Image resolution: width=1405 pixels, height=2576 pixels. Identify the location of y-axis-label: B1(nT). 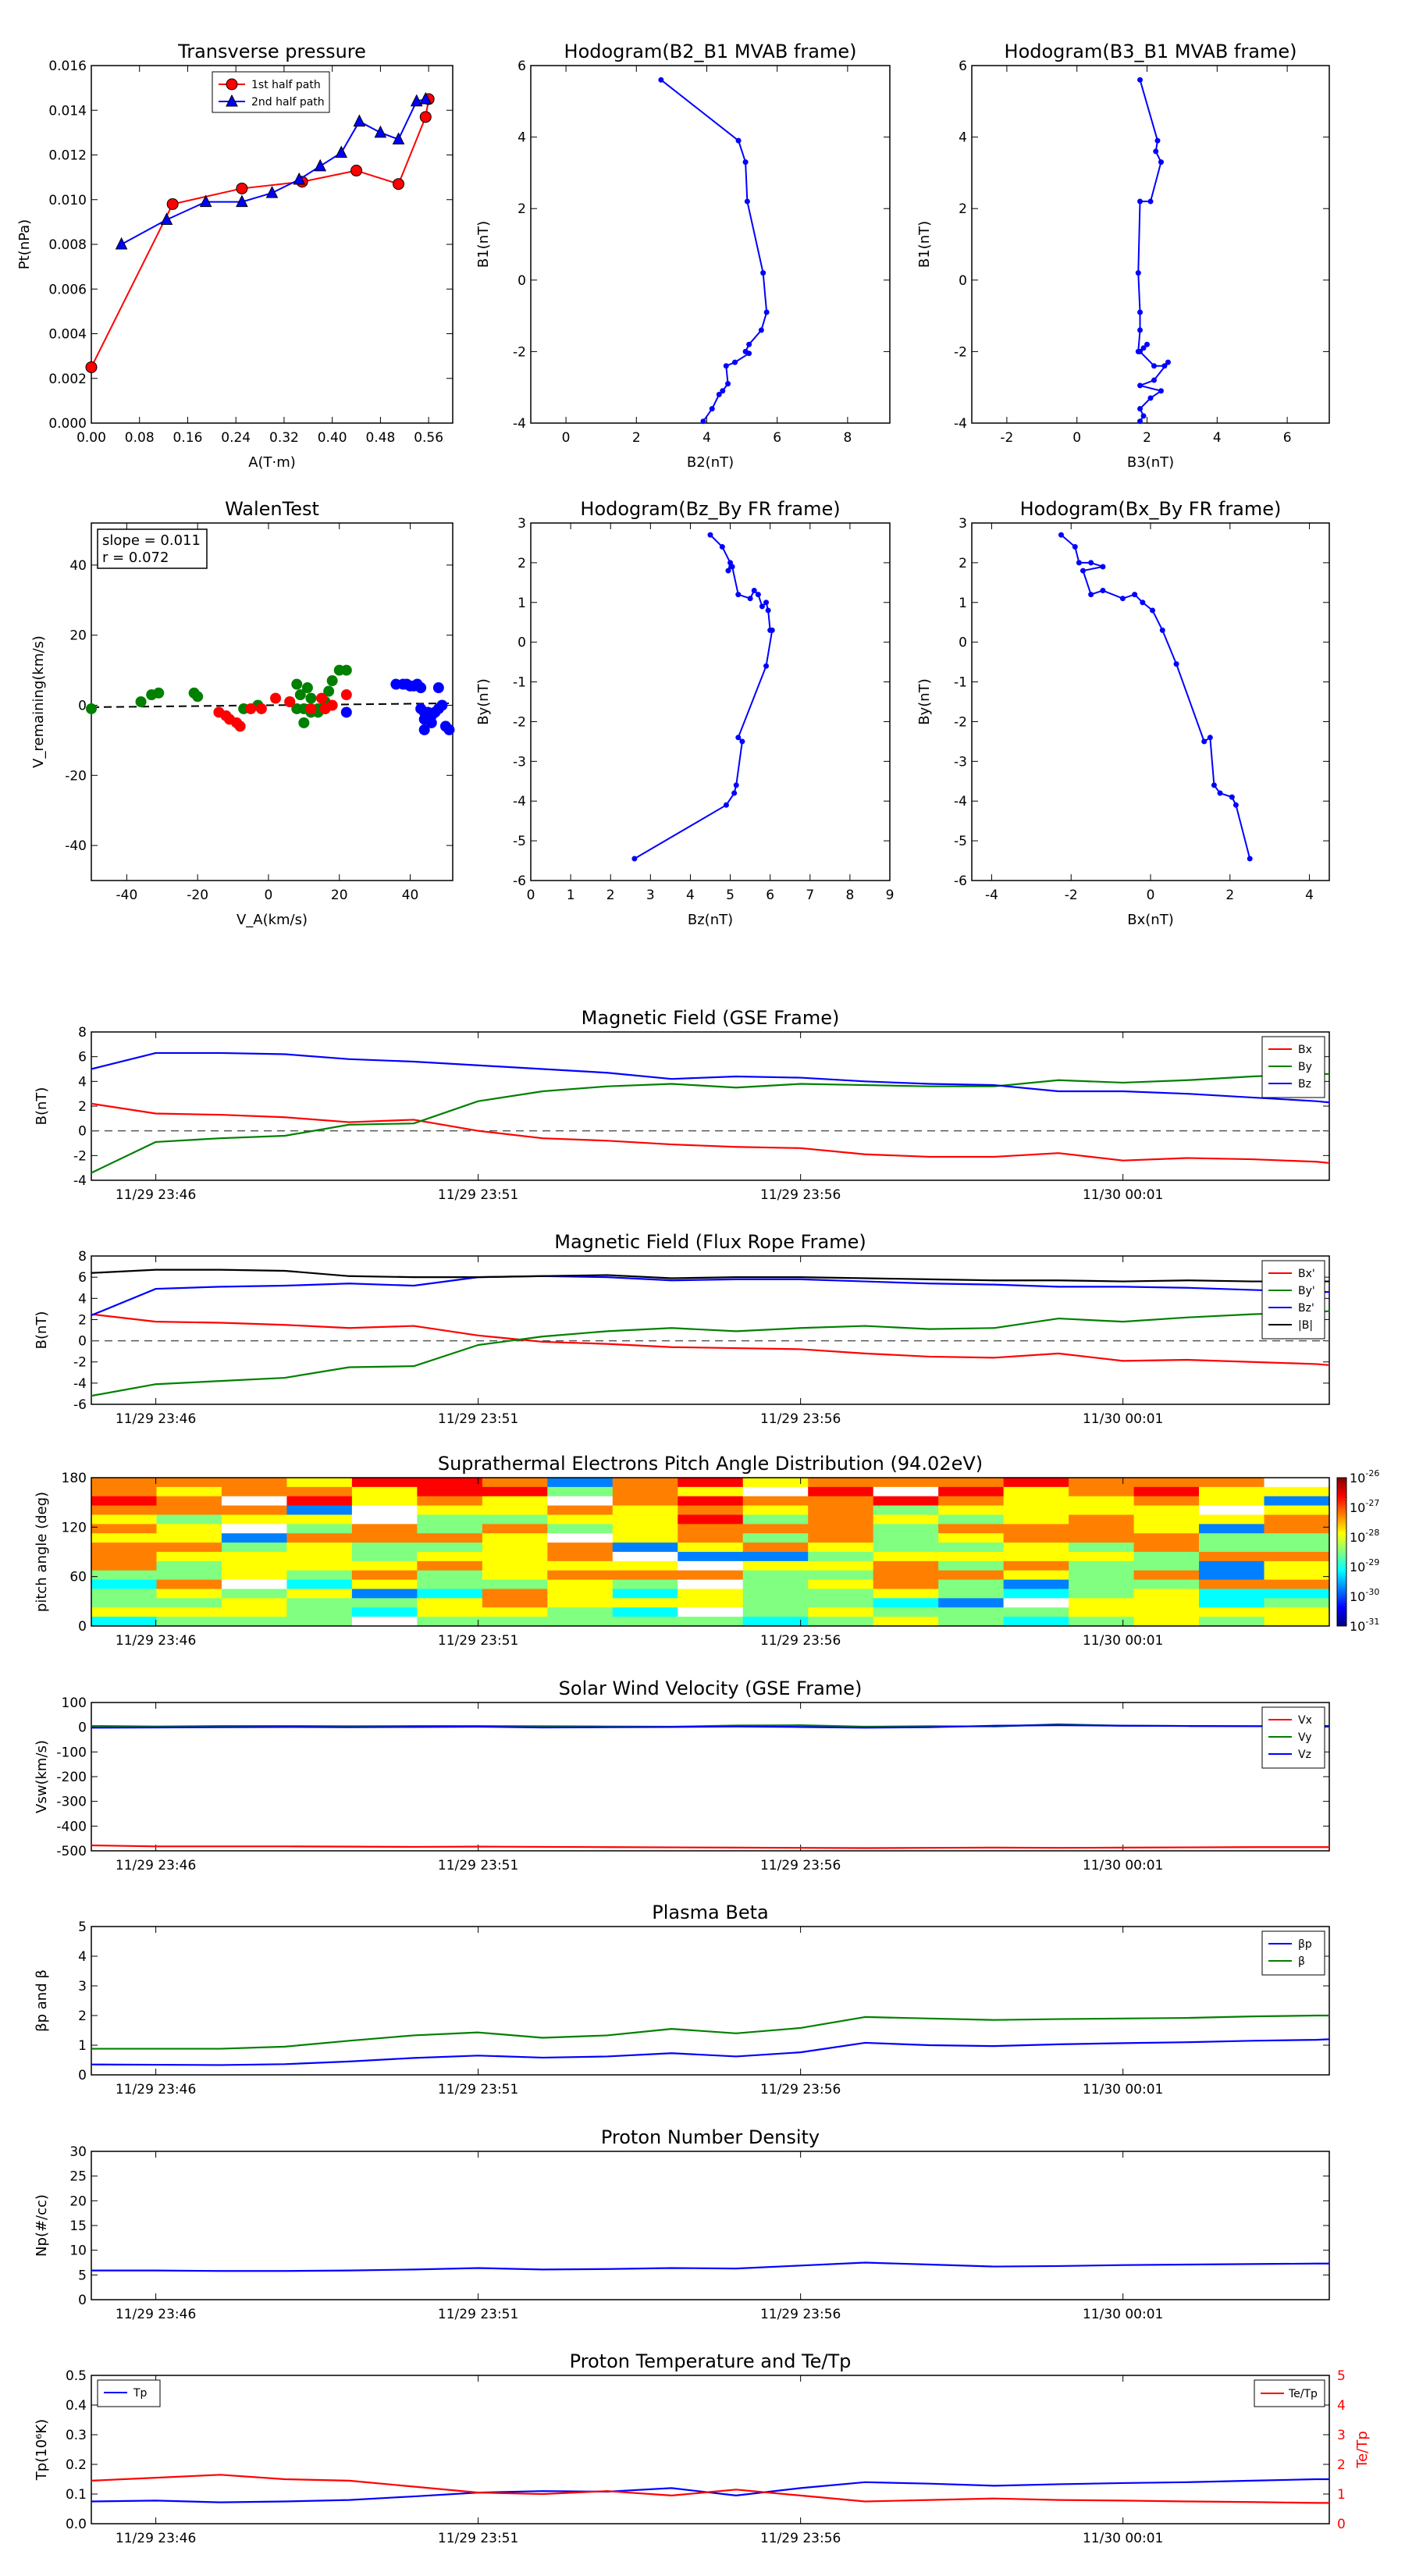
(483, 245).